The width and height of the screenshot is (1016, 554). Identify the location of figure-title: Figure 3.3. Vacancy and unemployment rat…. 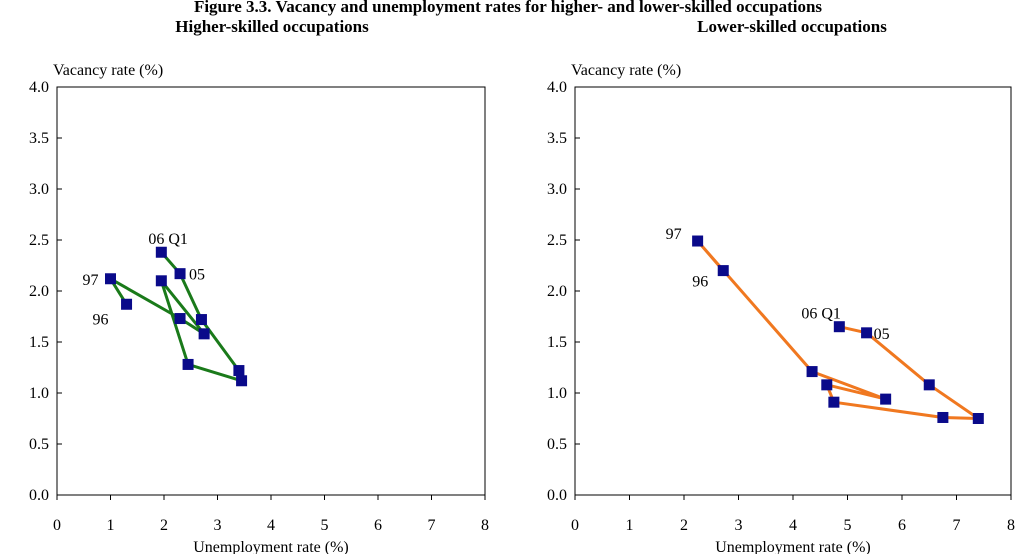
(508, 8).